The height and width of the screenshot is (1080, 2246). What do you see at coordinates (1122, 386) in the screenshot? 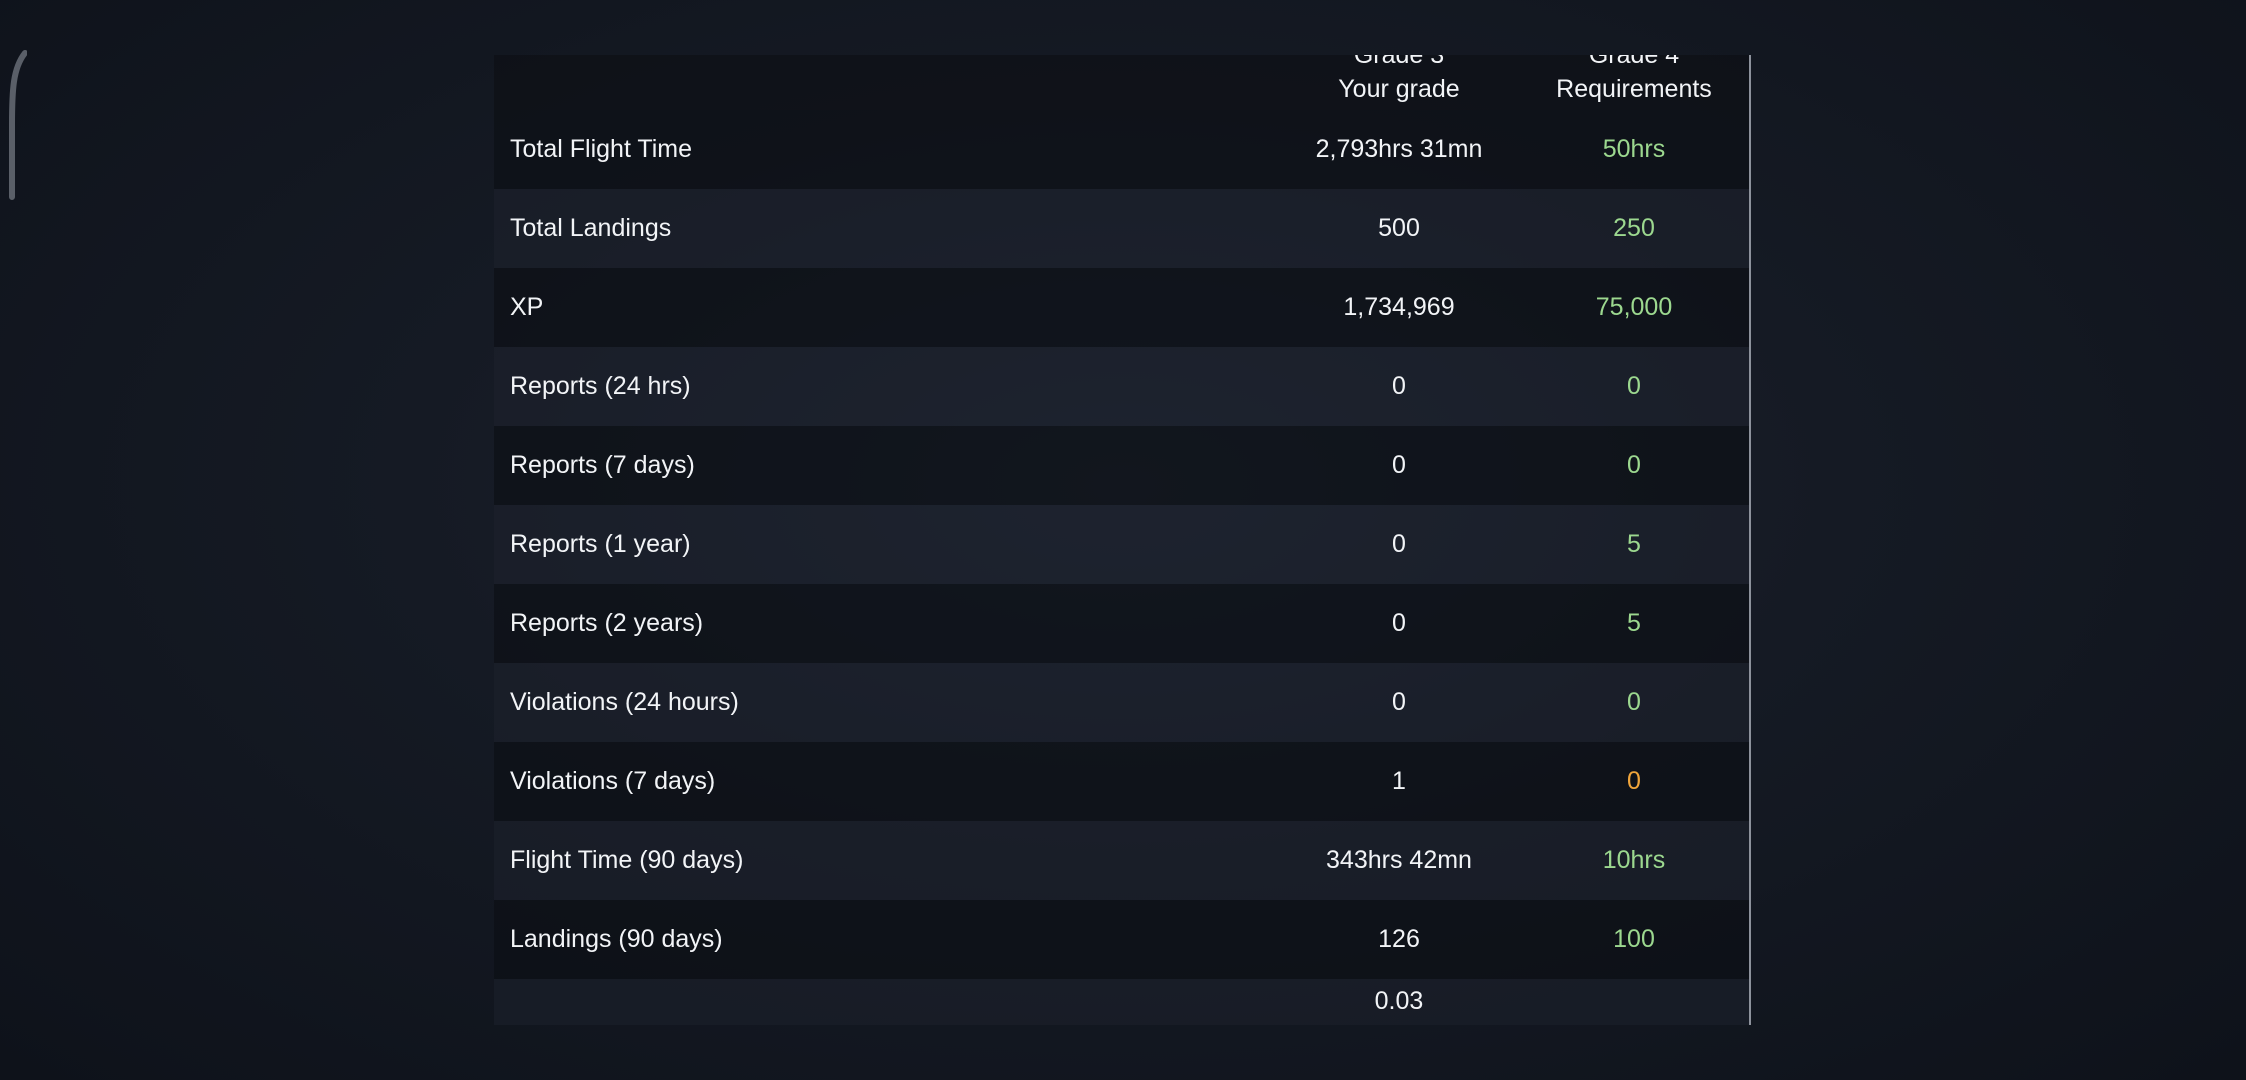
I see `table-row: Reports (24 hrs) 0 0` at bounding box center [1122, 386].